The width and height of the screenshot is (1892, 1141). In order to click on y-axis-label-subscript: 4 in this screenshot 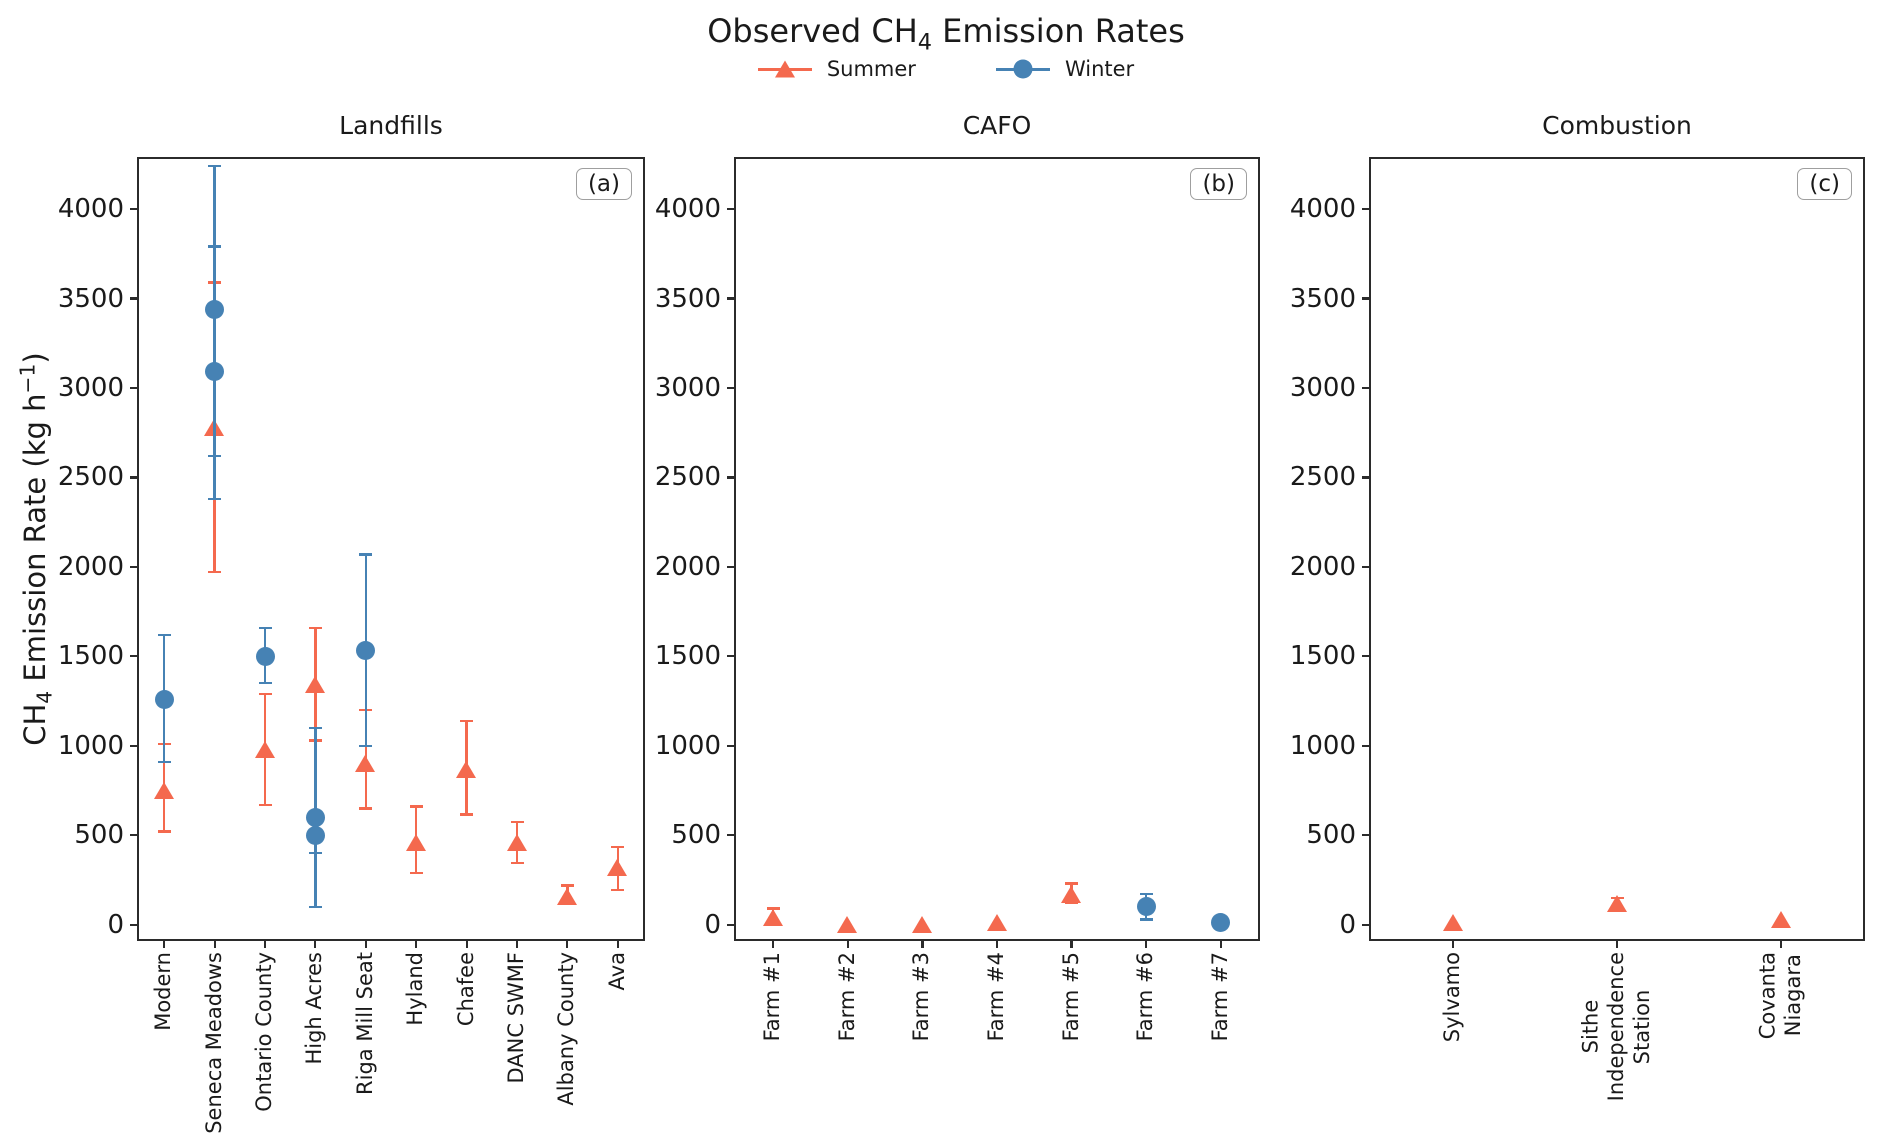, I will do `click(44, 697)`.